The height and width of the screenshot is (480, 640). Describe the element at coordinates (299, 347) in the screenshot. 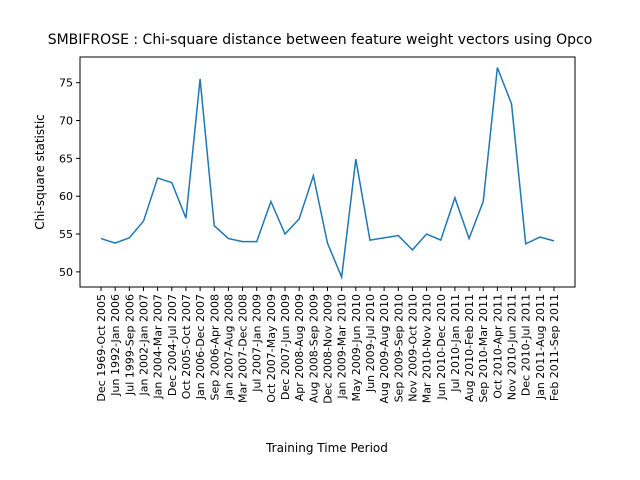

I see `x-tick-label: Apr 2008-Aug 2009` at that location.